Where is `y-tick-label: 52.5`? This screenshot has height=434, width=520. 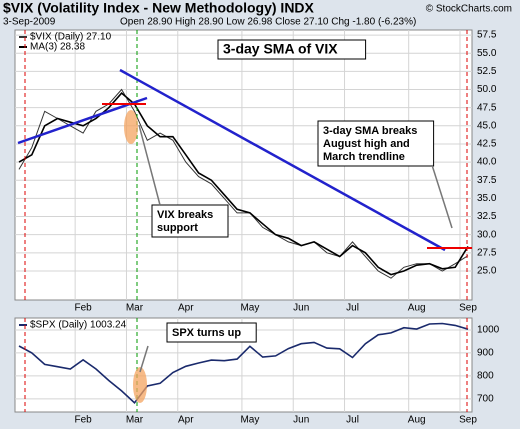 y-tick-label: 52.5 is located at coordinates (487, 71).